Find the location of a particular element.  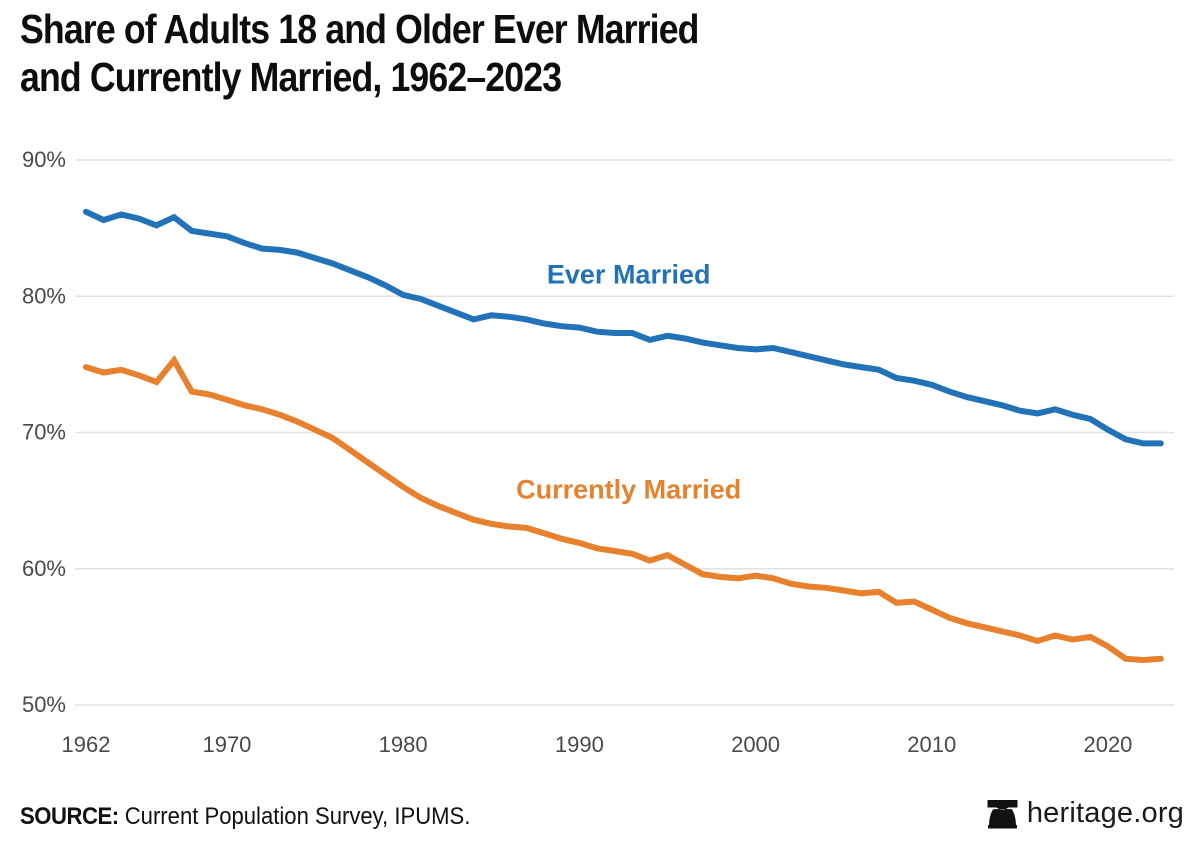

chart-title-line2: and Currently Married, 1962–2023 is located at coordinates (291, 76).